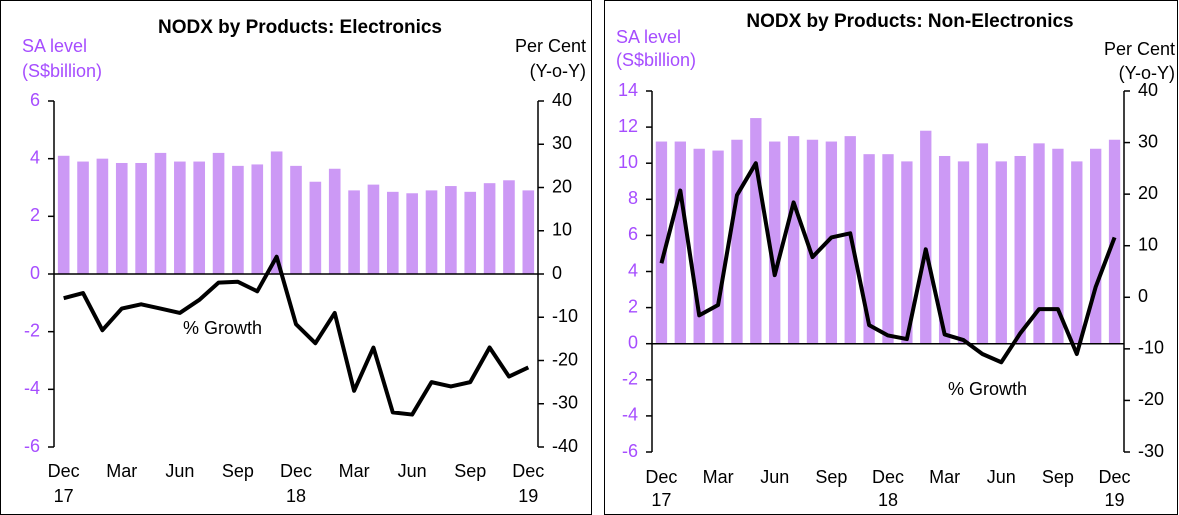 This screenshot has height=515, width=1179. I want to click on y-tick-label: 8, so click(633, 198).